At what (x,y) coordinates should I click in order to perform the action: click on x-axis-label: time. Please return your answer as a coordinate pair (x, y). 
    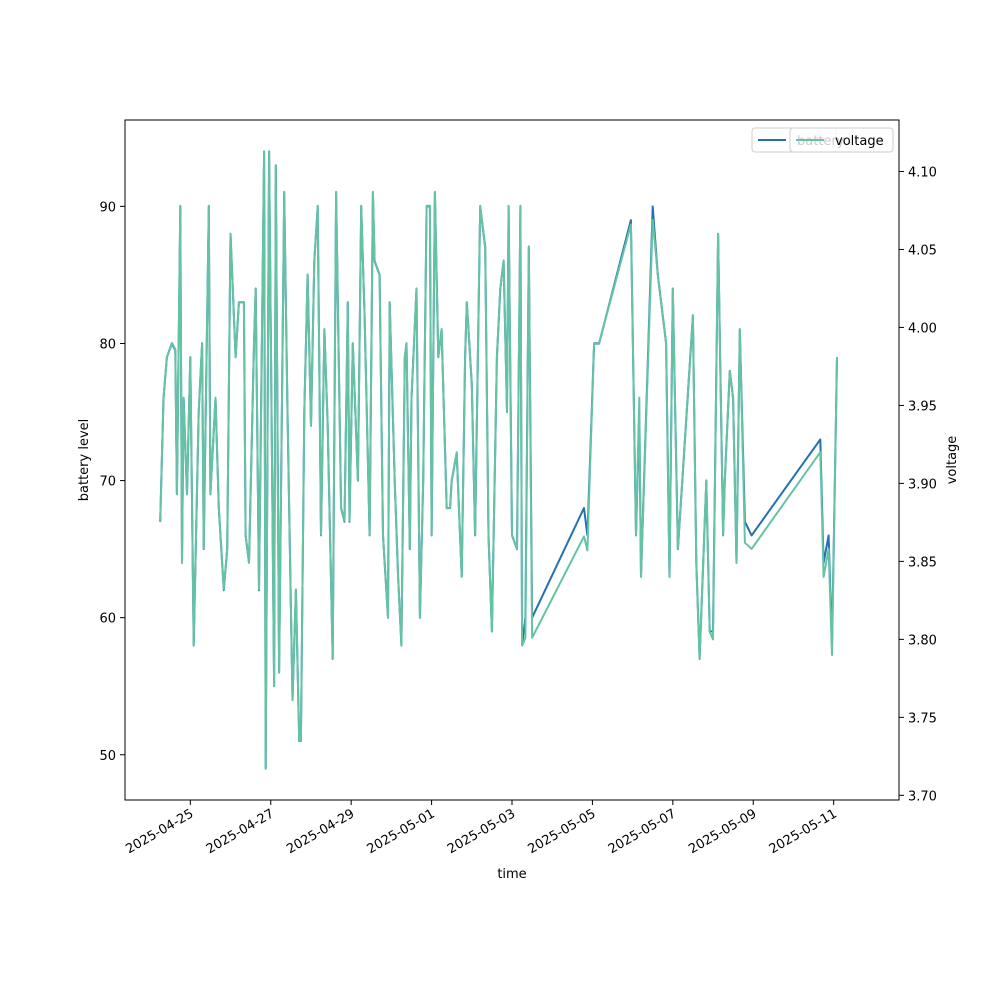
    Looking at the image, I should click on (511, 874).